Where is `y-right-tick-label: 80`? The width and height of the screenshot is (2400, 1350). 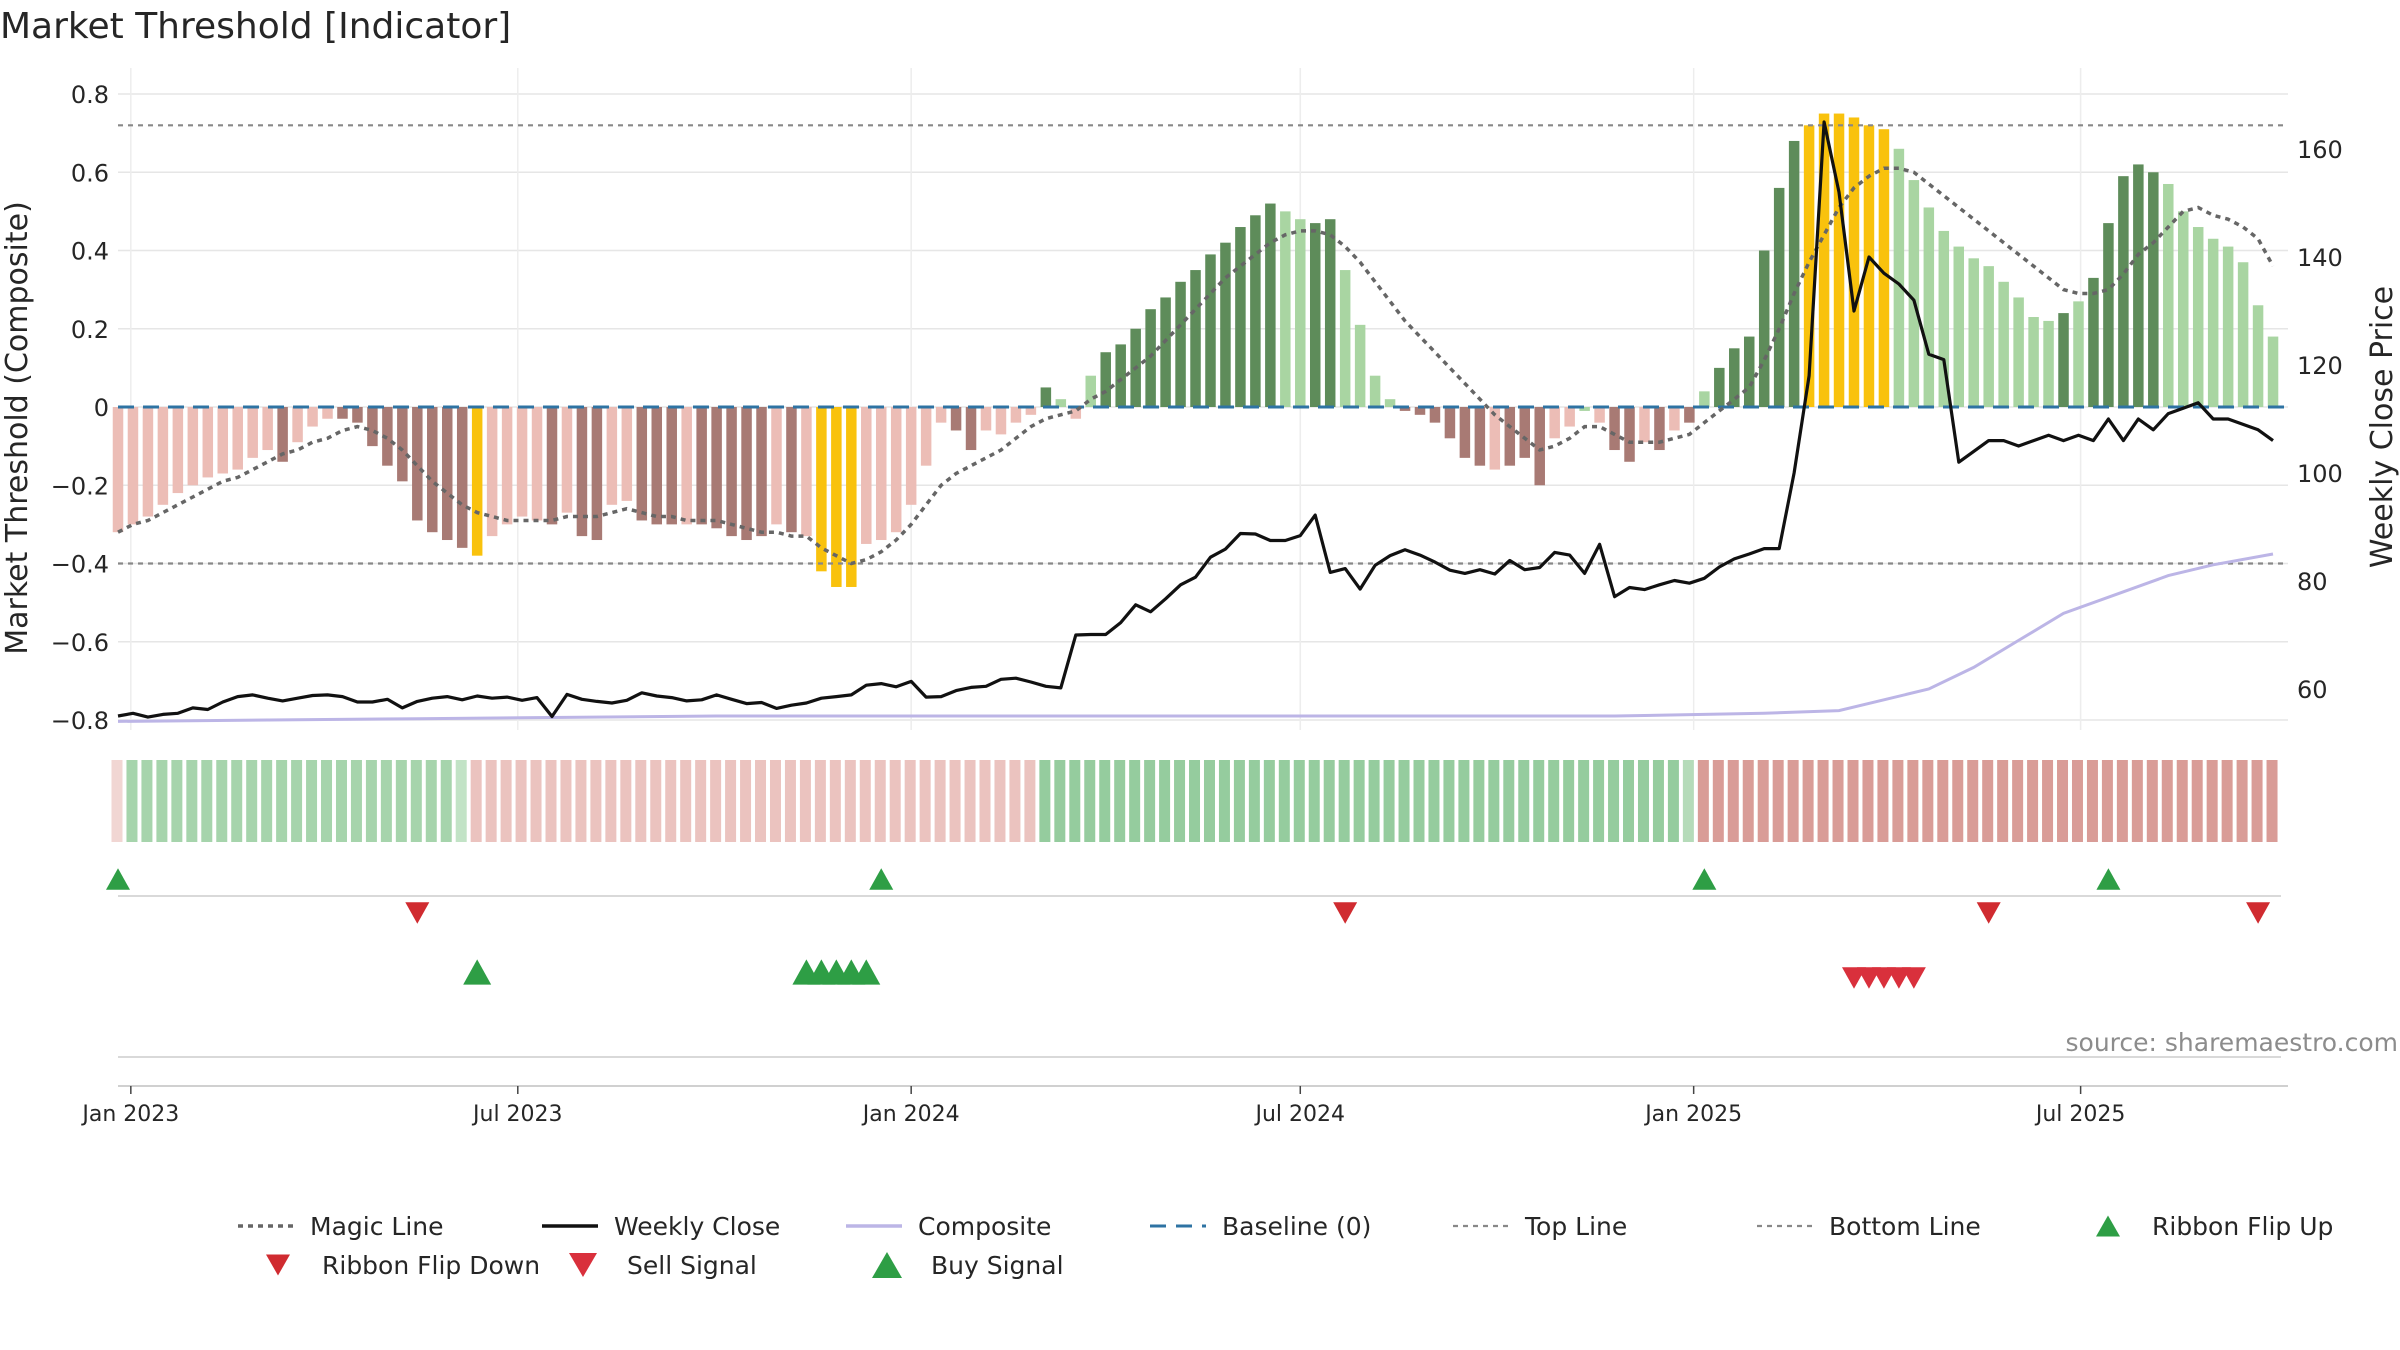
y-right-tick-label: 80 is located at coordinates (2312, 582).